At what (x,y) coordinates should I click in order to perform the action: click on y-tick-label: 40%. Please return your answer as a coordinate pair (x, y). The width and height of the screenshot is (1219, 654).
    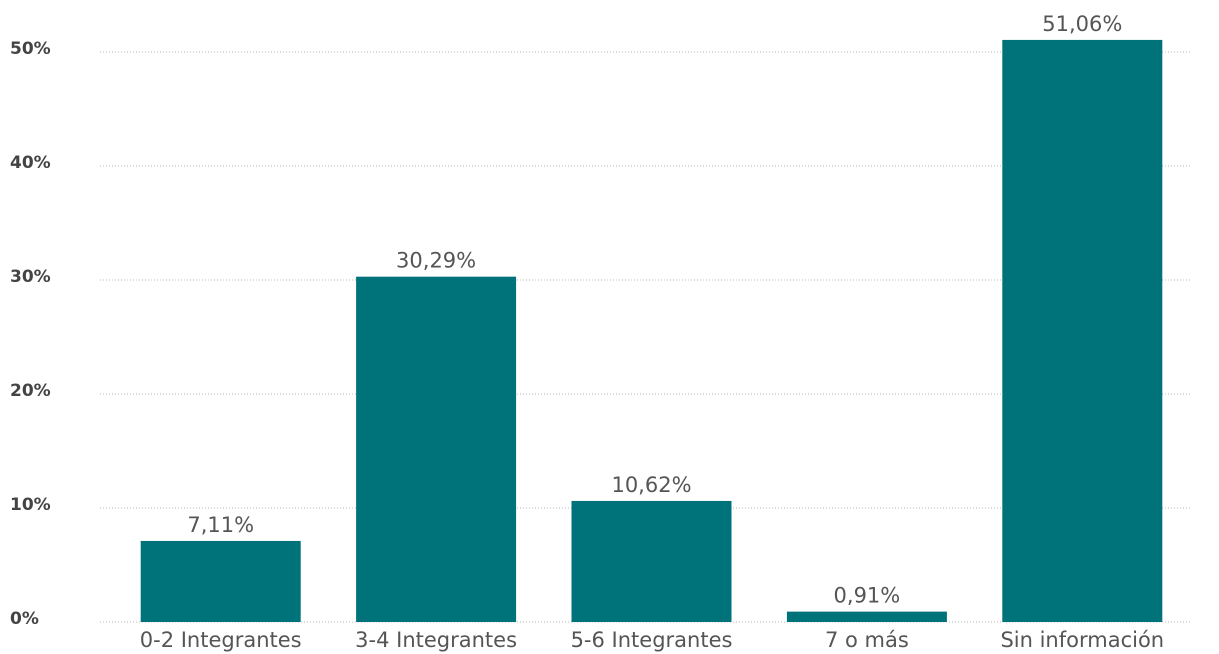
    Looking at the image, I should click on (30, 163).